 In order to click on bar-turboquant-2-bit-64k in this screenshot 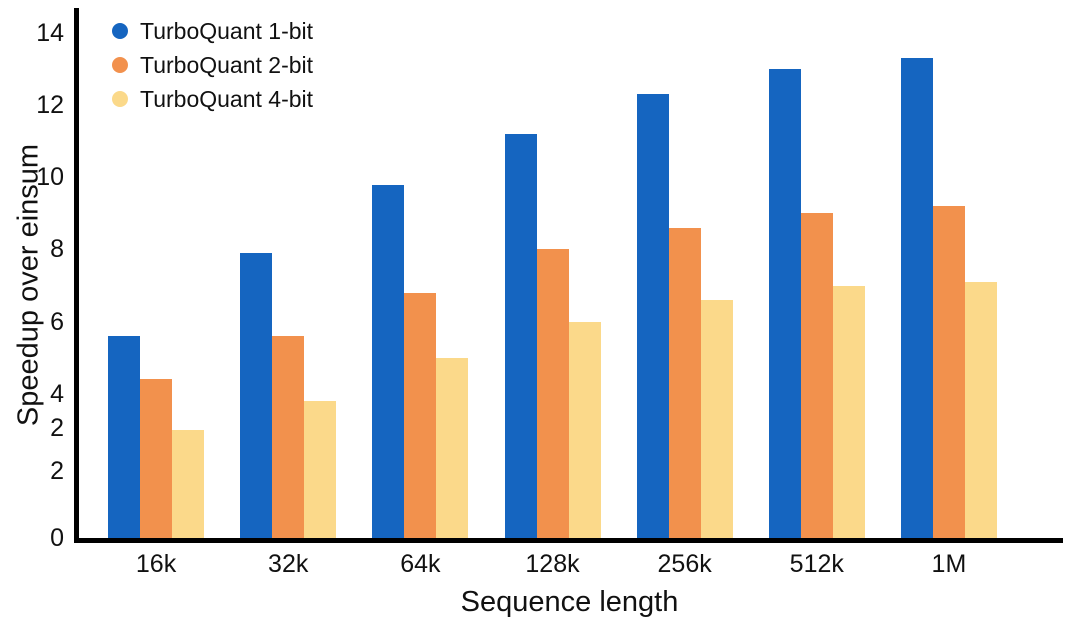, I will do `click(420, 415)`.